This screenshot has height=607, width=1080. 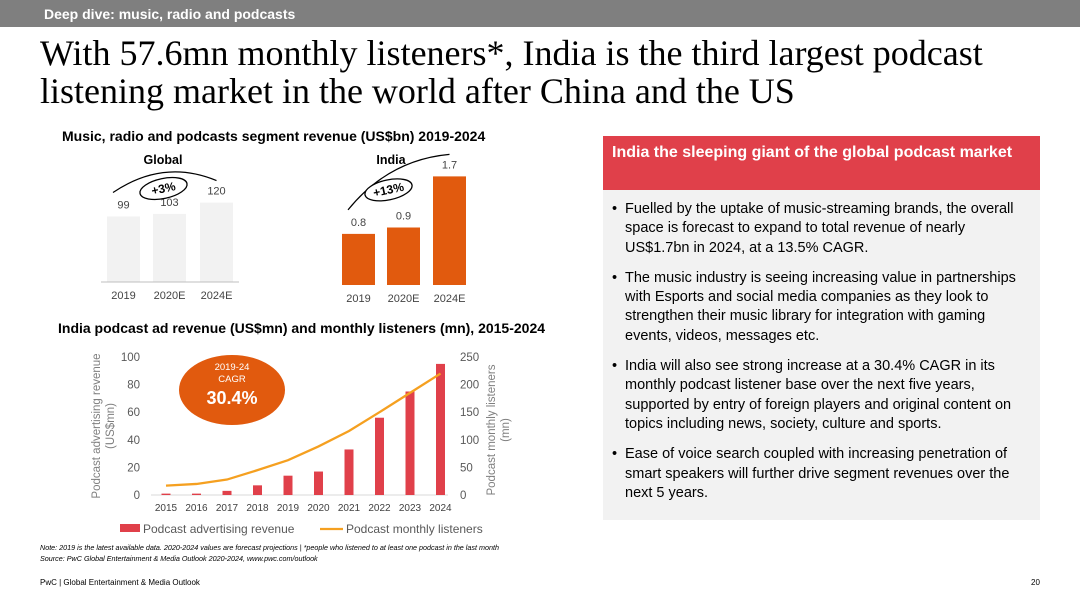 I want to click on y-tick-label: 60, so click(x=133, y=413).